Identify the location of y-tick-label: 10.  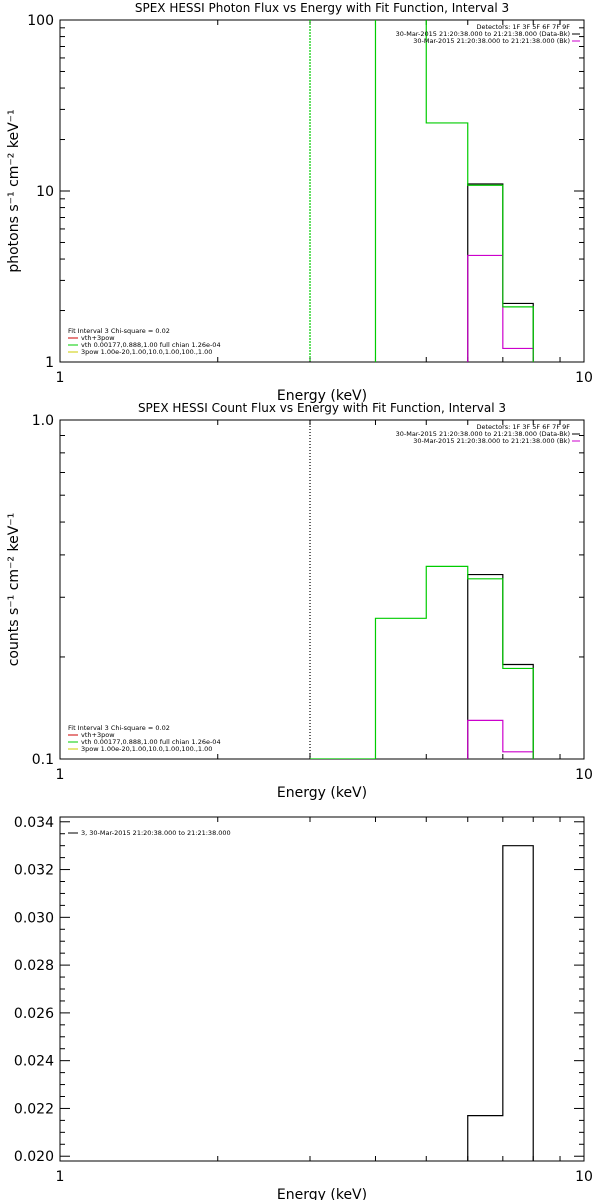
(45, 192).